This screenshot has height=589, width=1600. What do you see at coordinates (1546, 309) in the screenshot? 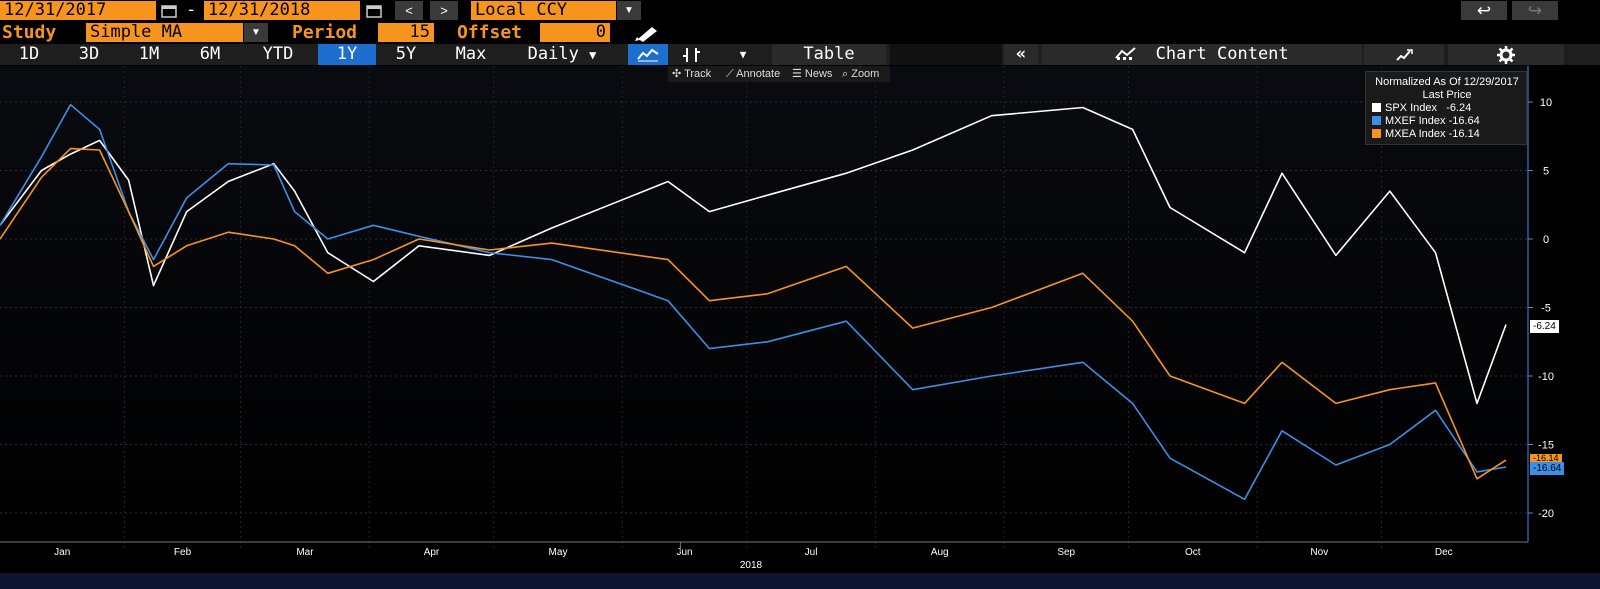
I see `y-tick-label: -5` at bounding box center [1546, 309].